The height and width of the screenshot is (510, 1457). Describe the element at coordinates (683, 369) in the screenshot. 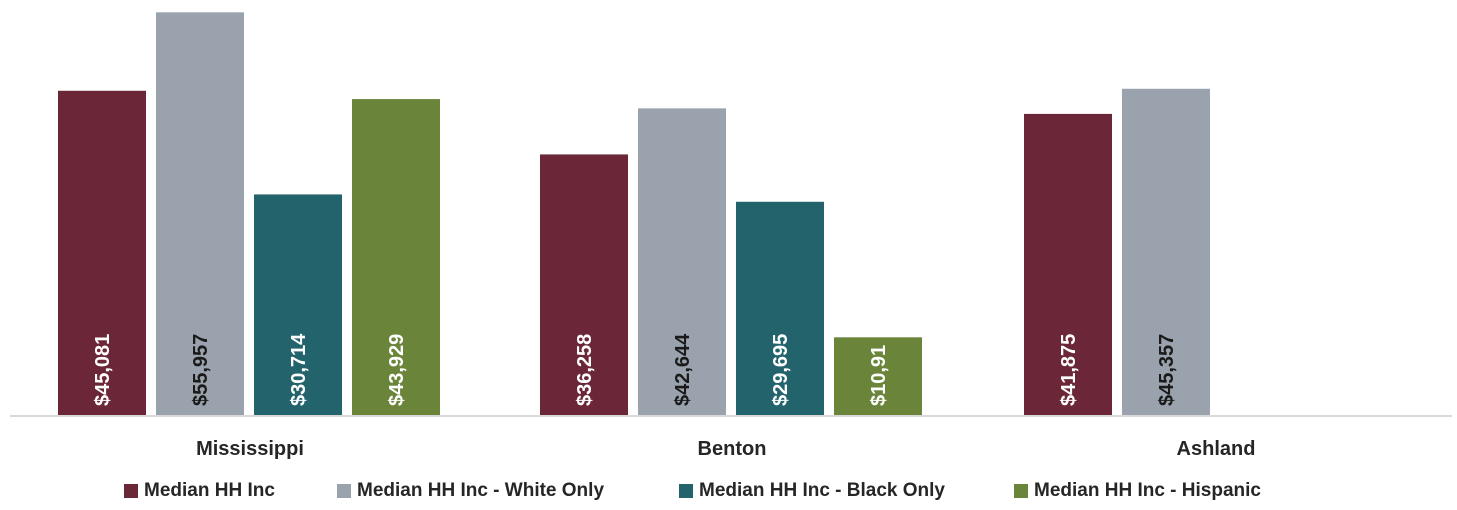

I see `data-label-benton-series-2: $42,644` at that location.